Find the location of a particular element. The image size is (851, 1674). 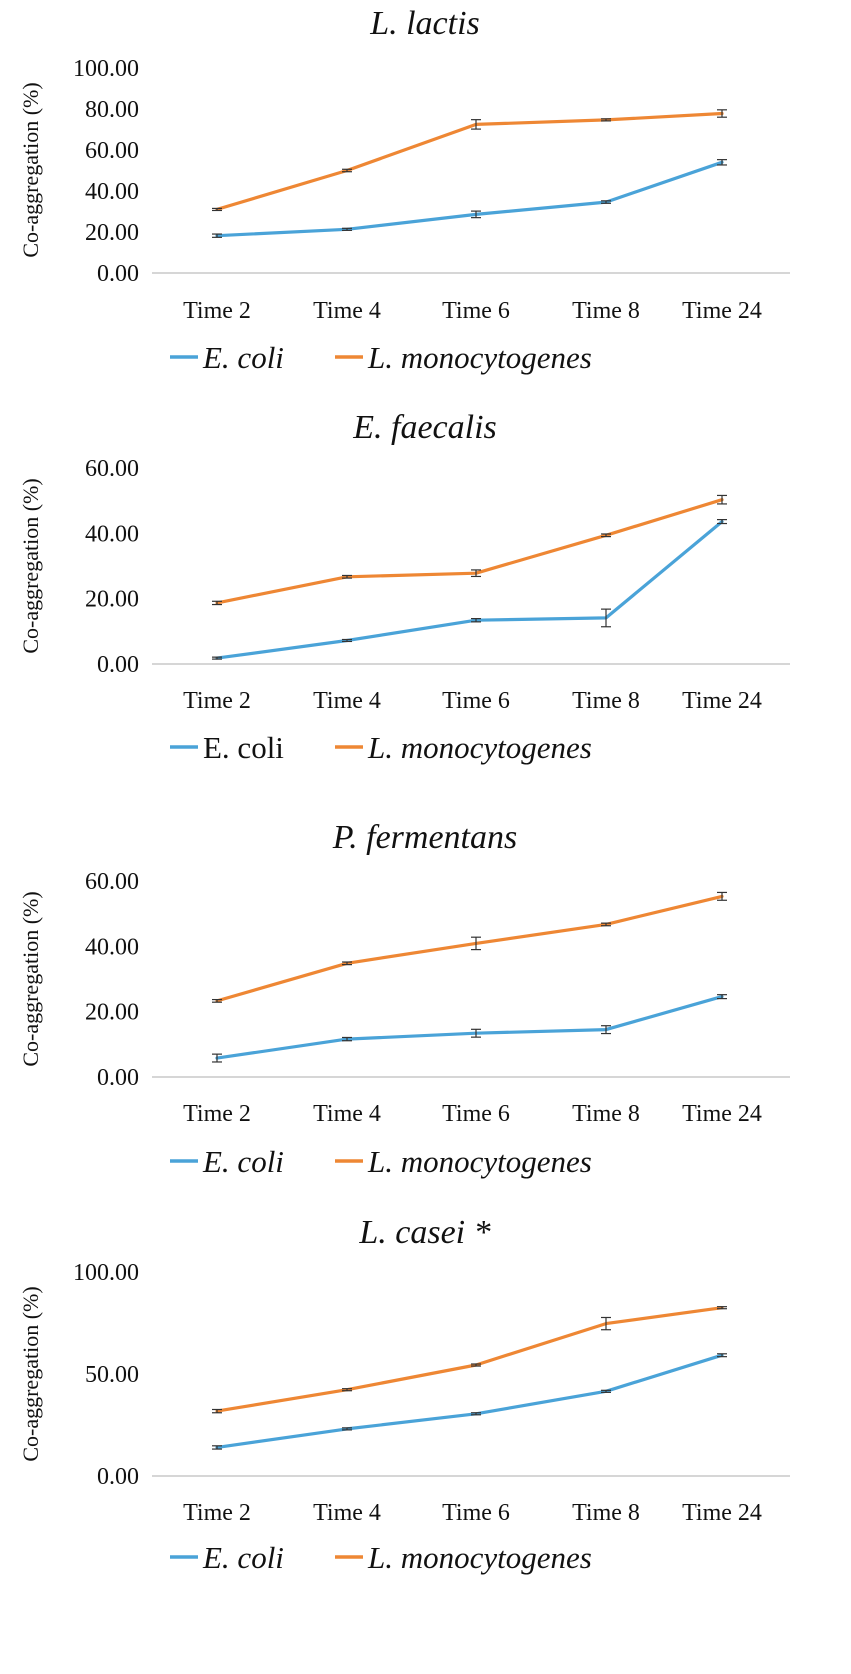

chart-title: L. casei * is located at coordinates (424, 1232).